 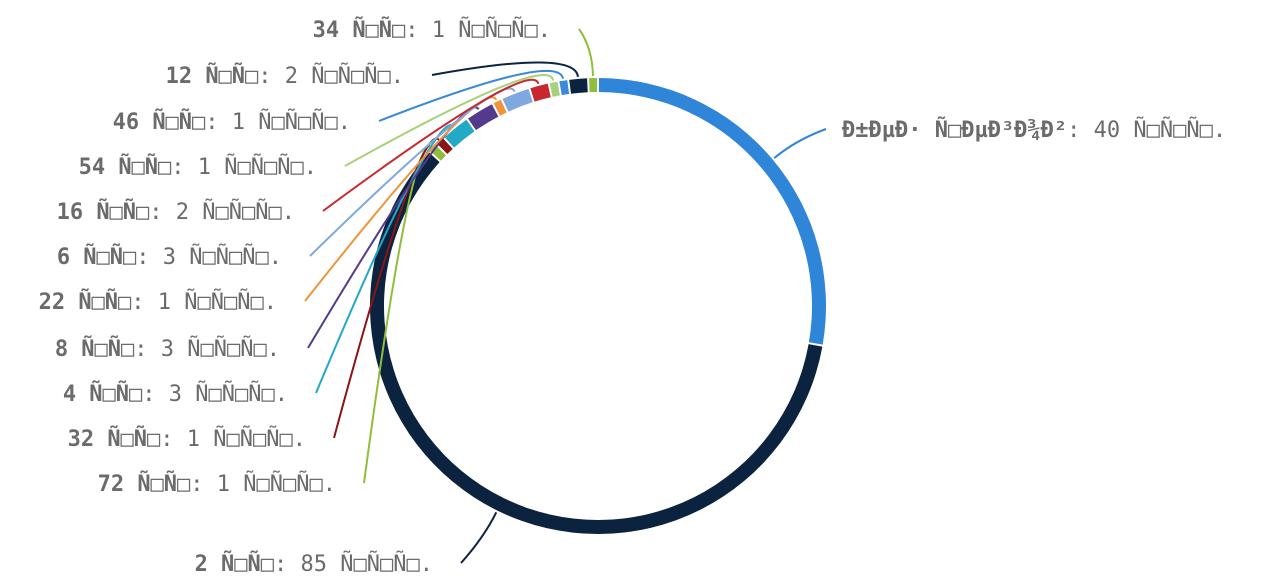 What do you see at coordinates (167, 348) in the screenshot?
I see `slice-label-5: 8 Ñ□Ñ□: 3 Ñ□Ñ□Ñ□.` at bounding box center [167, 348].